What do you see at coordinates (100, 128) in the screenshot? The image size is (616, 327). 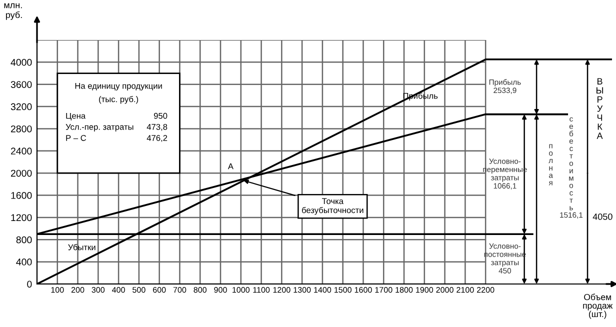 I see `annotation: Усл.-пер. затраты` at bounding box center [100, 128].